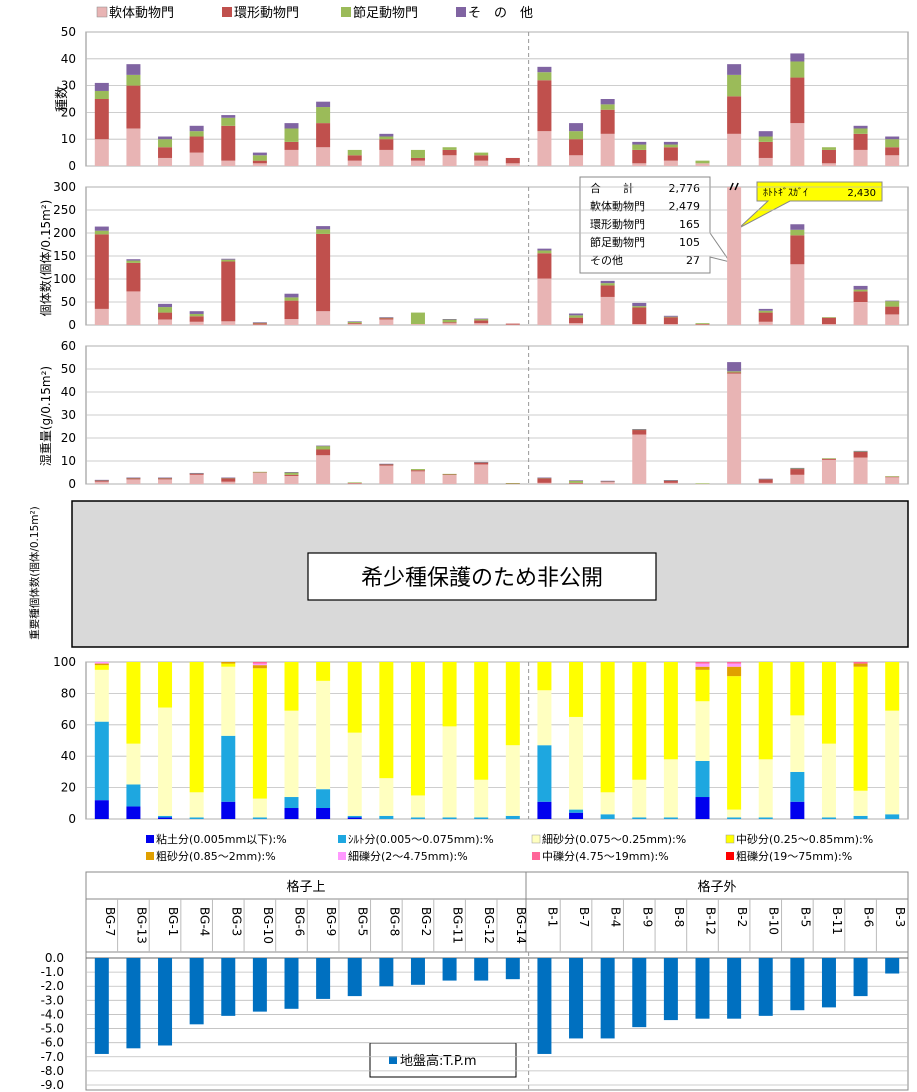  I want to click on elevation-tick-label: 0.0, so click(54, 958).